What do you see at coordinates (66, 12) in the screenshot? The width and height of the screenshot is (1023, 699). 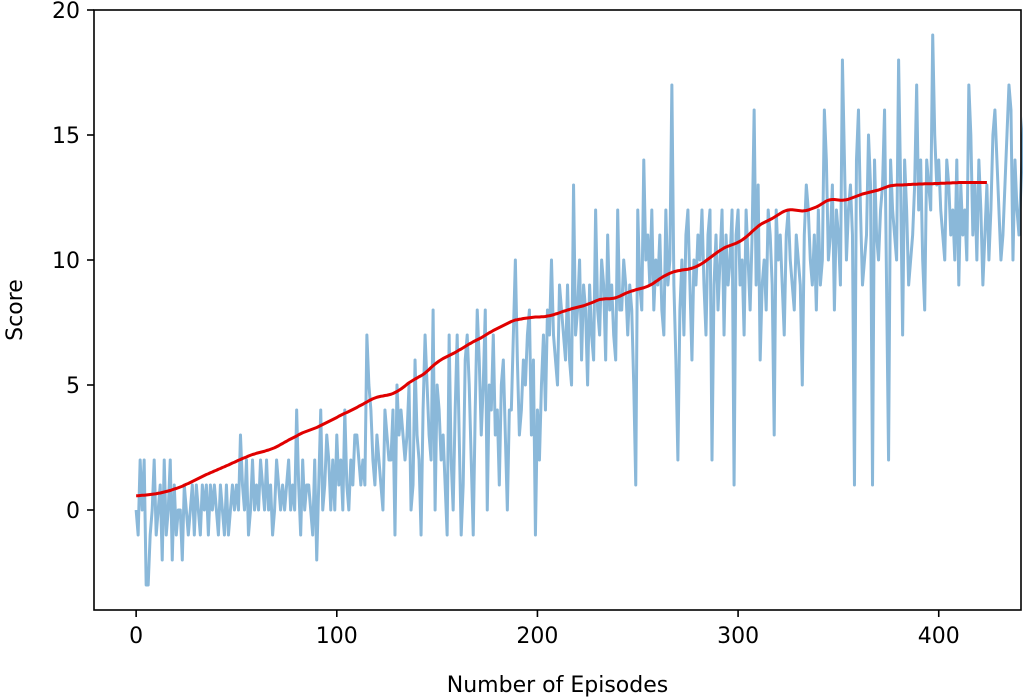 I see `y-tick-label: 20` at bounding box center [66, 12].